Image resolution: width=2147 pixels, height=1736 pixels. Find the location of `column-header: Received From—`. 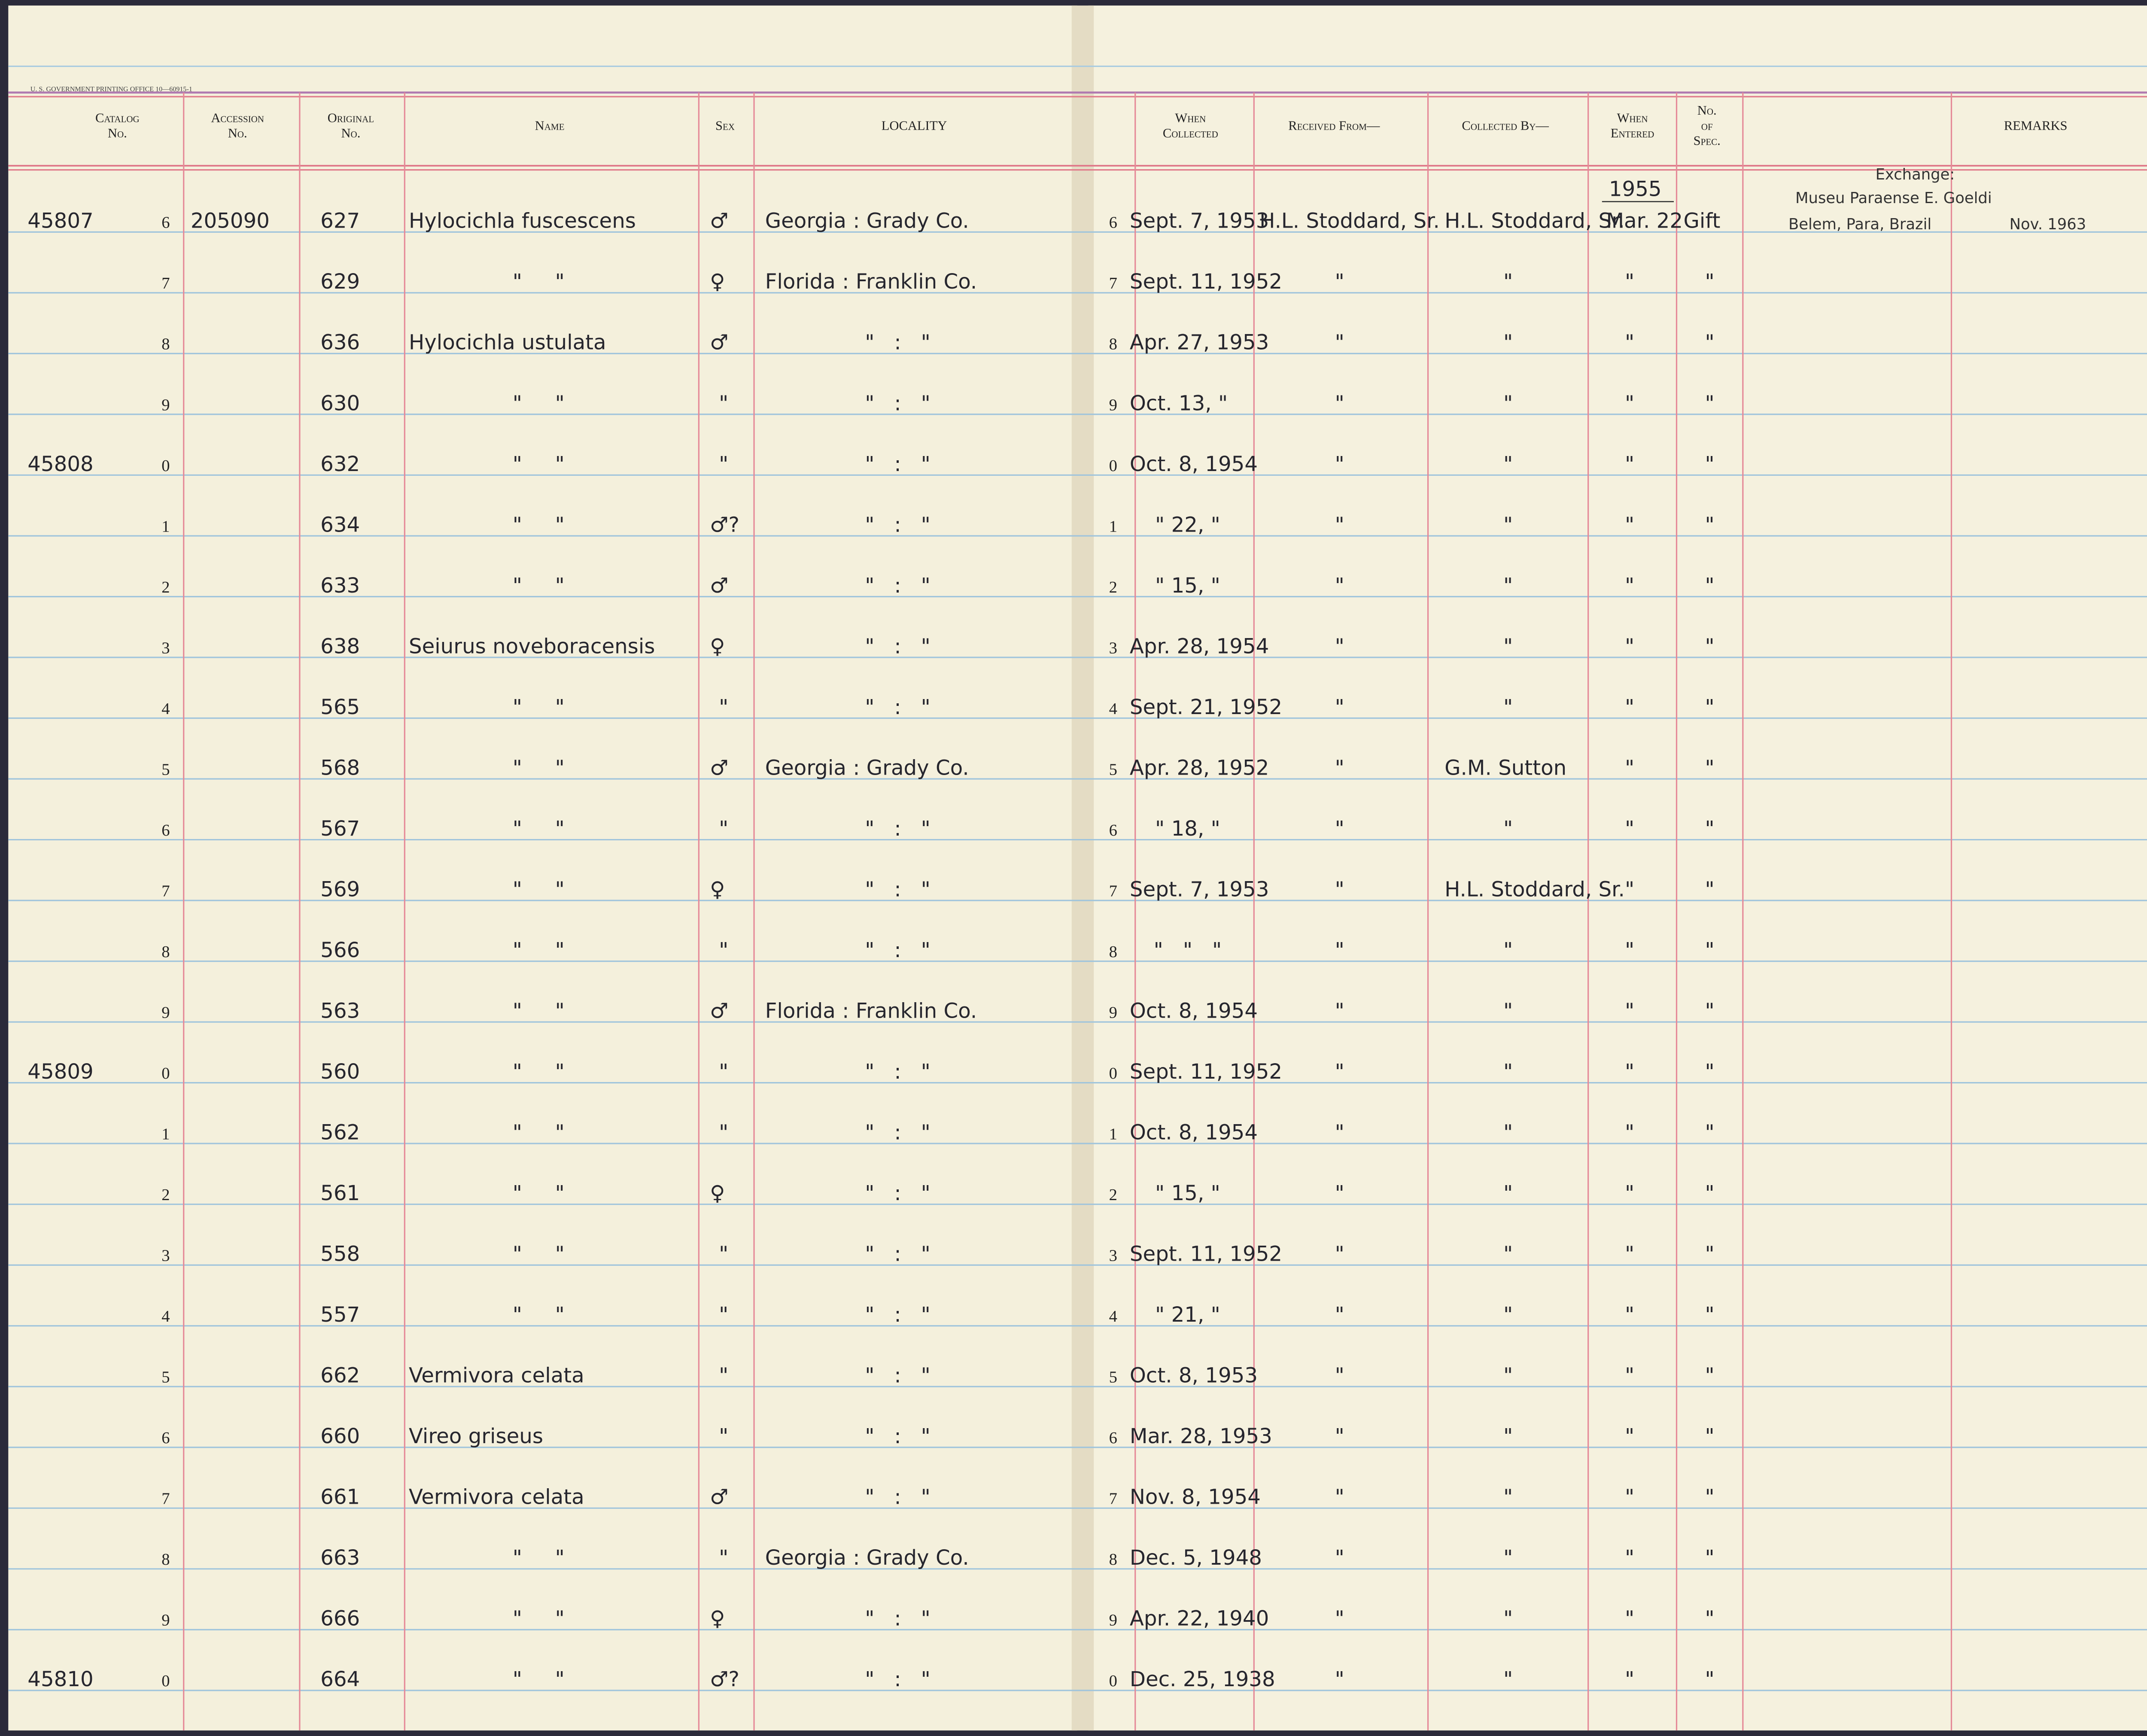

column-header: Received From— is located at coordinates (1334, 126).